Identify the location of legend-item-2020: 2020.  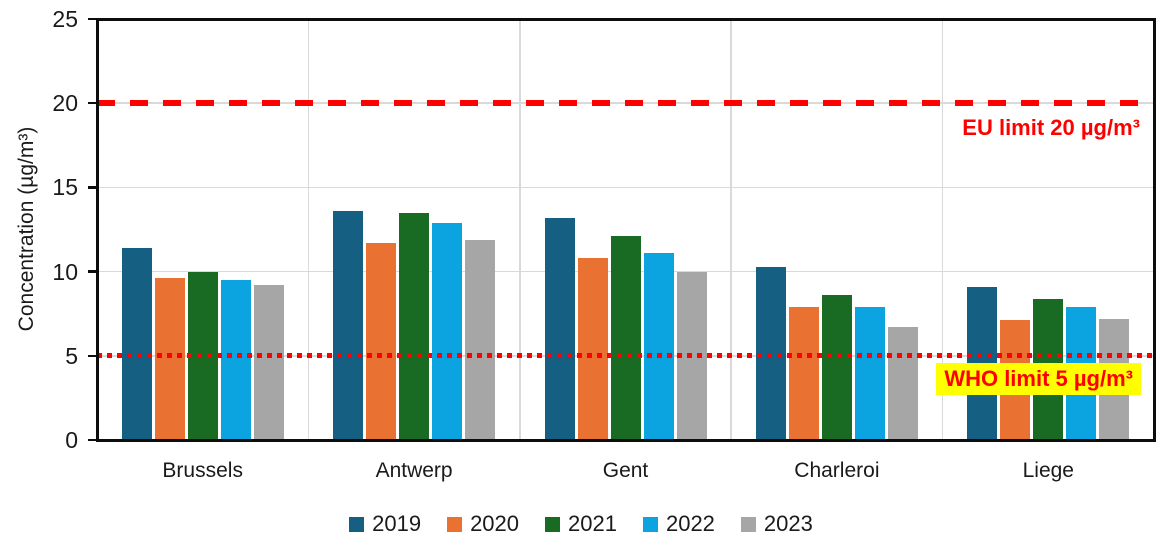
(483, 524).